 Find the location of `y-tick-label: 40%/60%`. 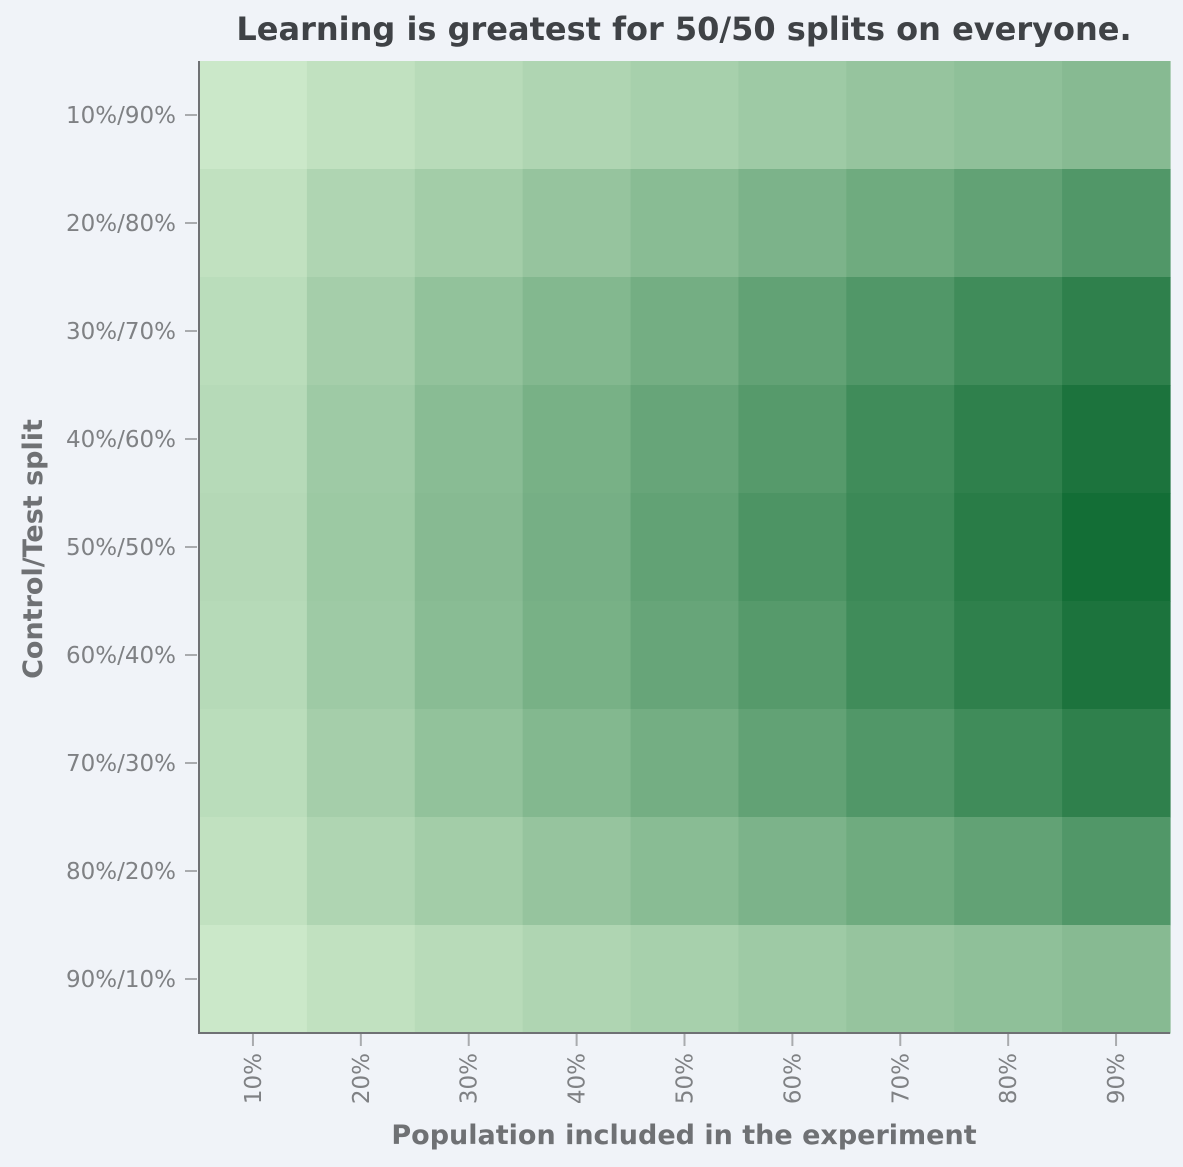

y-tick-label: 40%/60% is located at coordinates (121, 440).